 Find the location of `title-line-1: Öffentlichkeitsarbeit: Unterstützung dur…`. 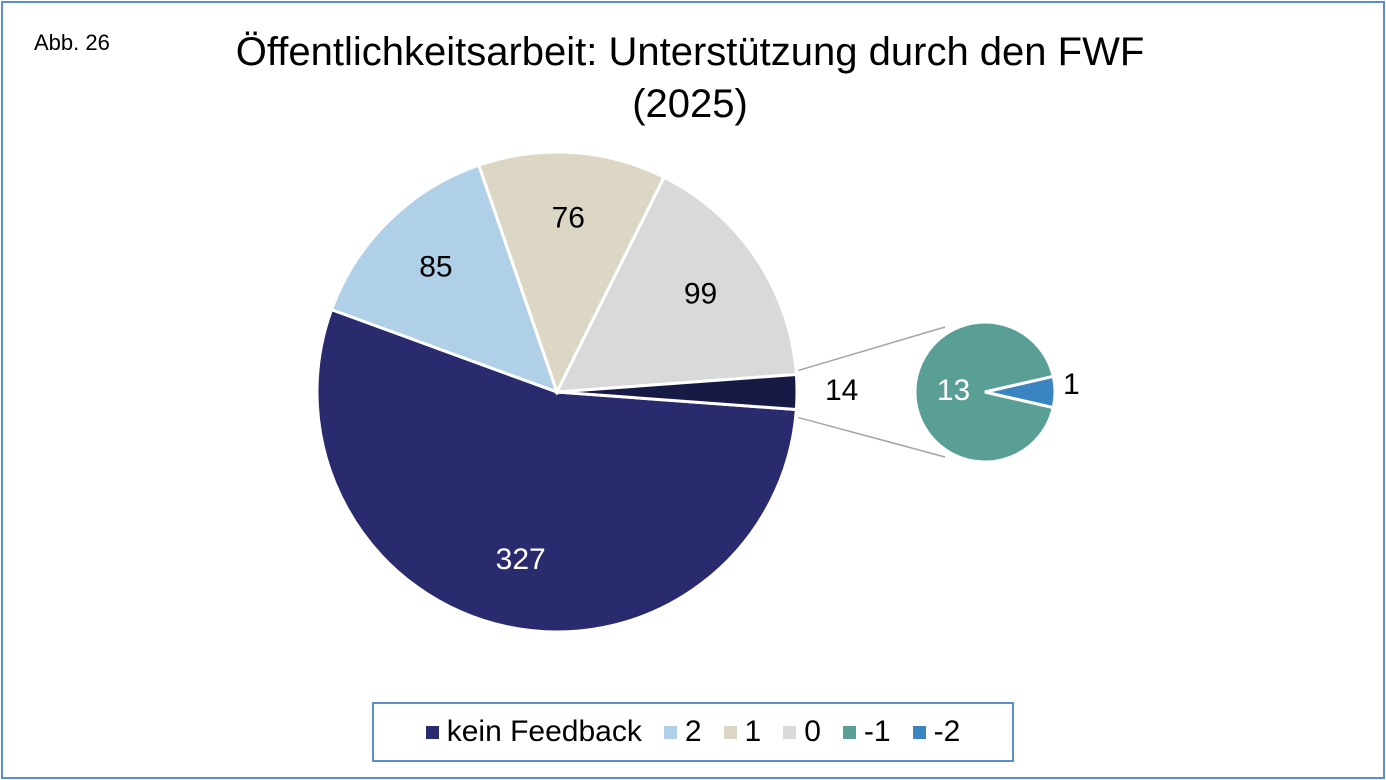

title-line-1: Öffentlichkeitsarbeit: Unterstützung dur… is located at coordinates (690, 52).